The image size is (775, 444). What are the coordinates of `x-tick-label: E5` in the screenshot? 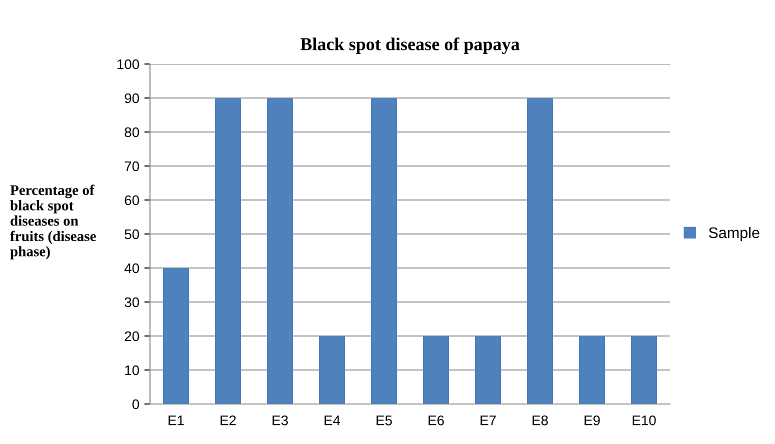 It's located at (384, 421).